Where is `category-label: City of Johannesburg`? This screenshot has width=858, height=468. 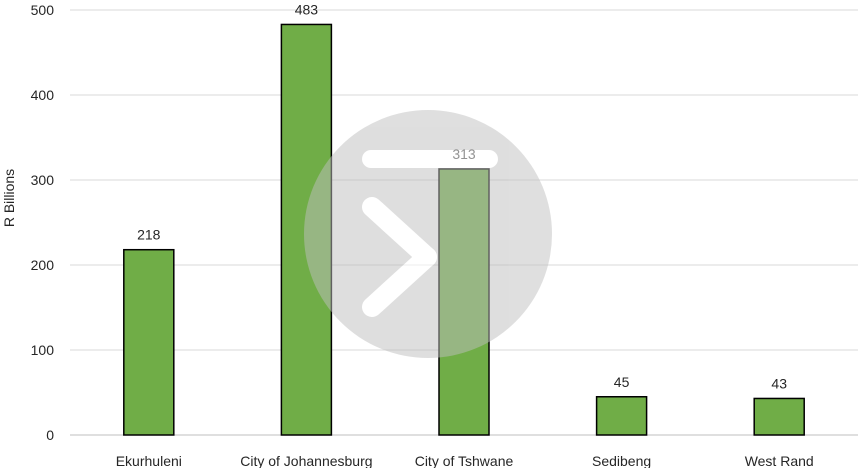 category-label: City of Johannesburg is located at coordinates (306, 460).